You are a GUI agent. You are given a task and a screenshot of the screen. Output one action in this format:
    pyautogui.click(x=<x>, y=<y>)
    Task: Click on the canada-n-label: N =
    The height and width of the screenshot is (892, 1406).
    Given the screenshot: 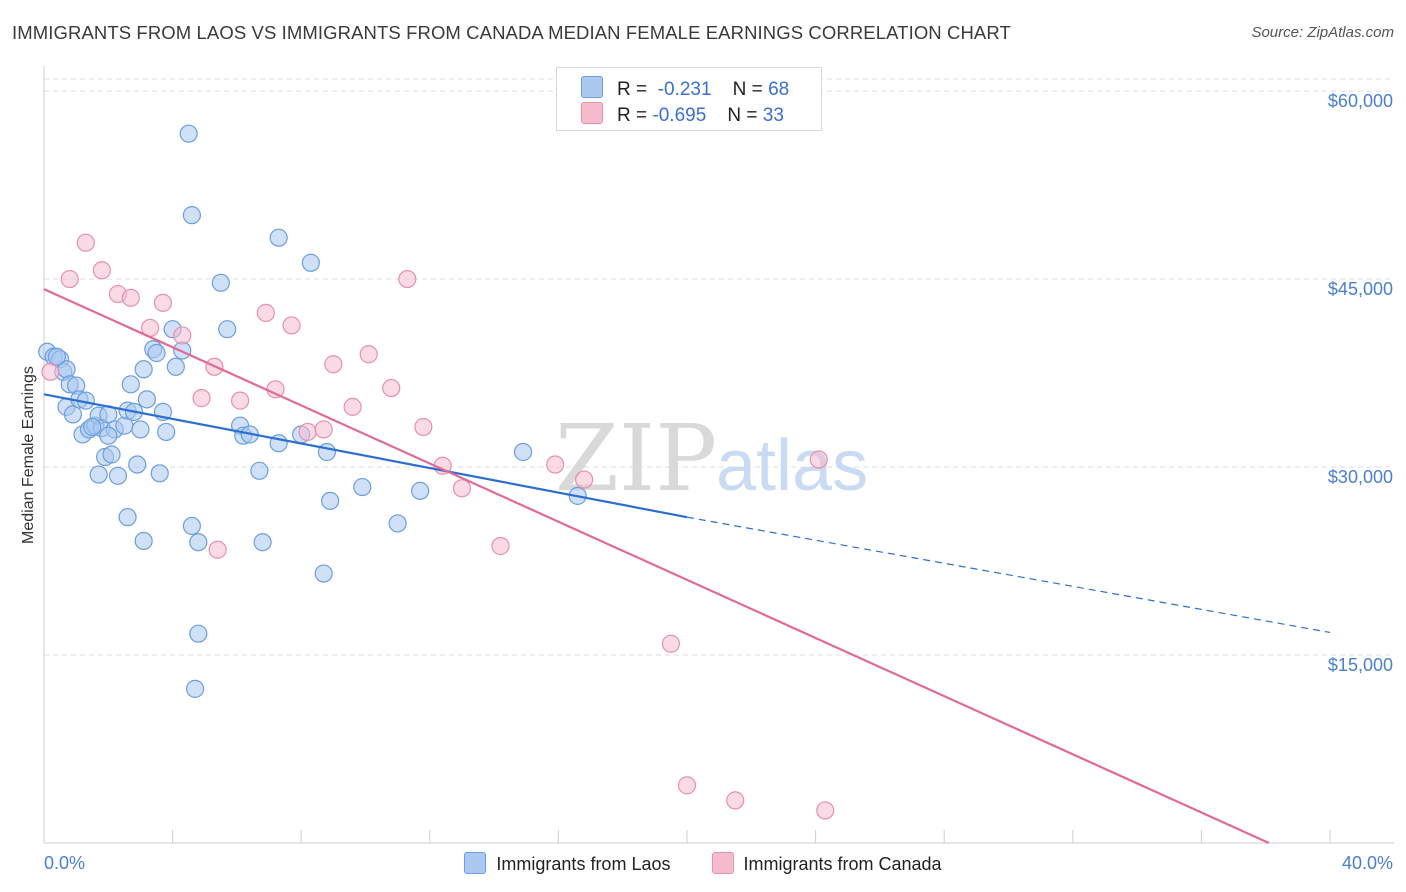 What is the action you would take?
    pyautogui.click(x=742, y=115)
    